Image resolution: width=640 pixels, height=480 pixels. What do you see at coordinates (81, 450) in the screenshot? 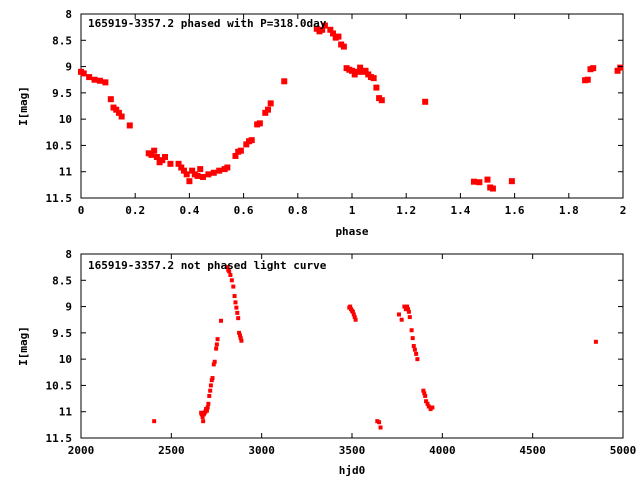
I see `x-tick-label: 2000` at bounding box center [81, 450].